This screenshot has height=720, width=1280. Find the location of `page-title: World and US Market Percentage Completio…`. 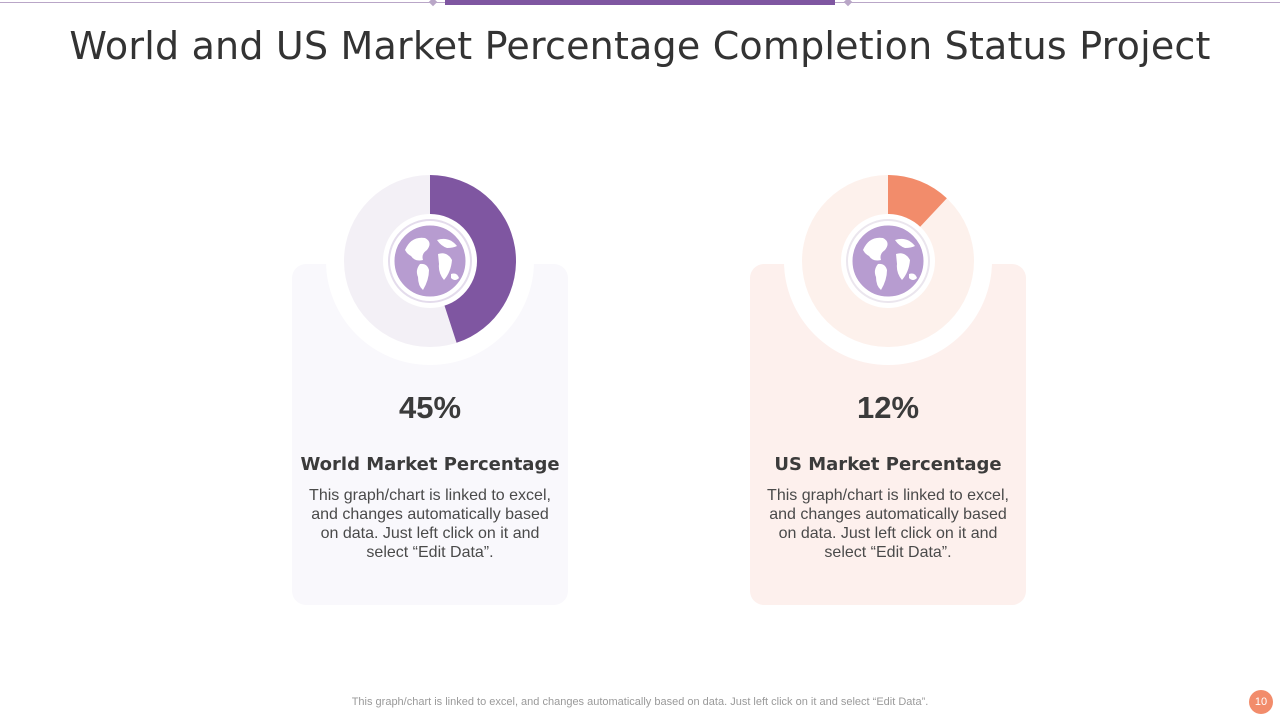

page-title: World and US Market Percentage Completio… is located at coordinates (640, 46).